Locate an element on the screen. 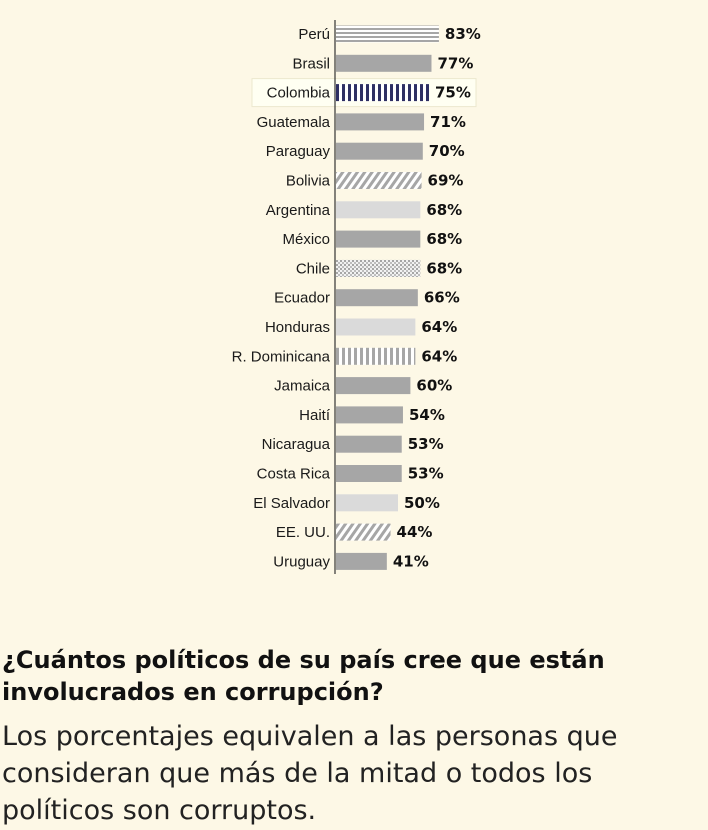  value-label-nicaragua: 53% is located at coordinates (426, 444).